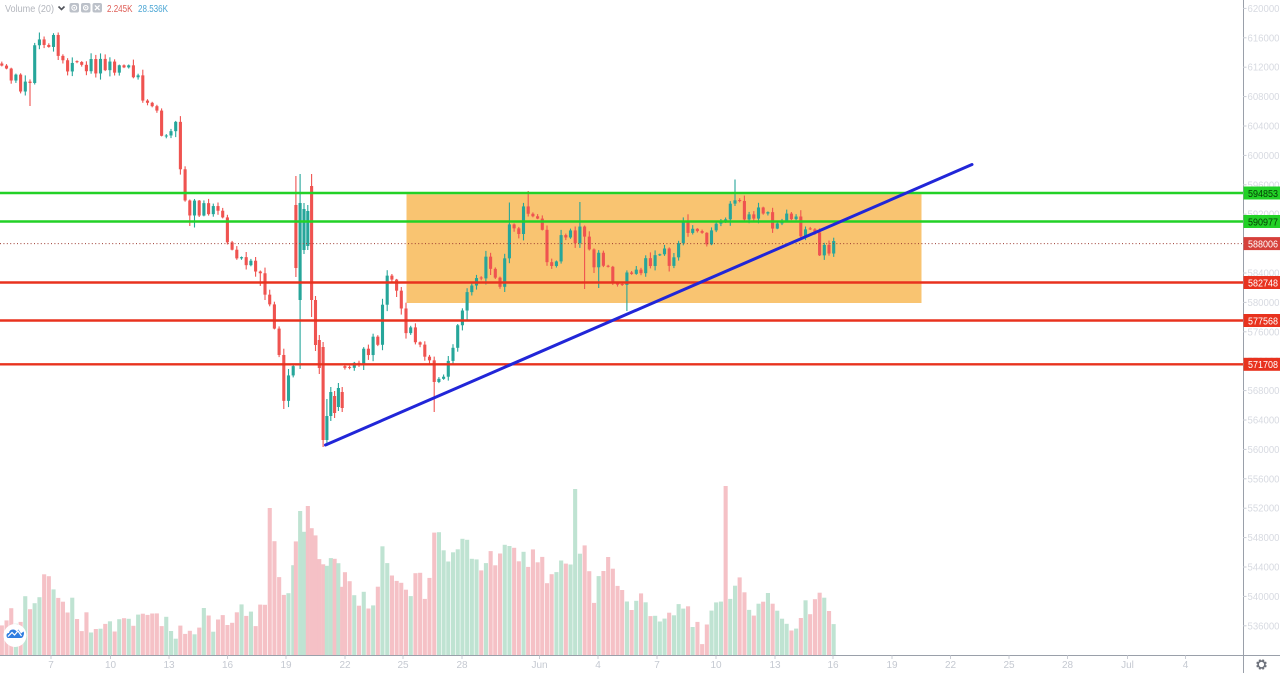 Image resolution: width=1280 pixels, height=673 pixels. What do you see at coordinates (1264, 127) in the screenshot?
I see `svg-text: 604000` at bounding box center [1264, 127].